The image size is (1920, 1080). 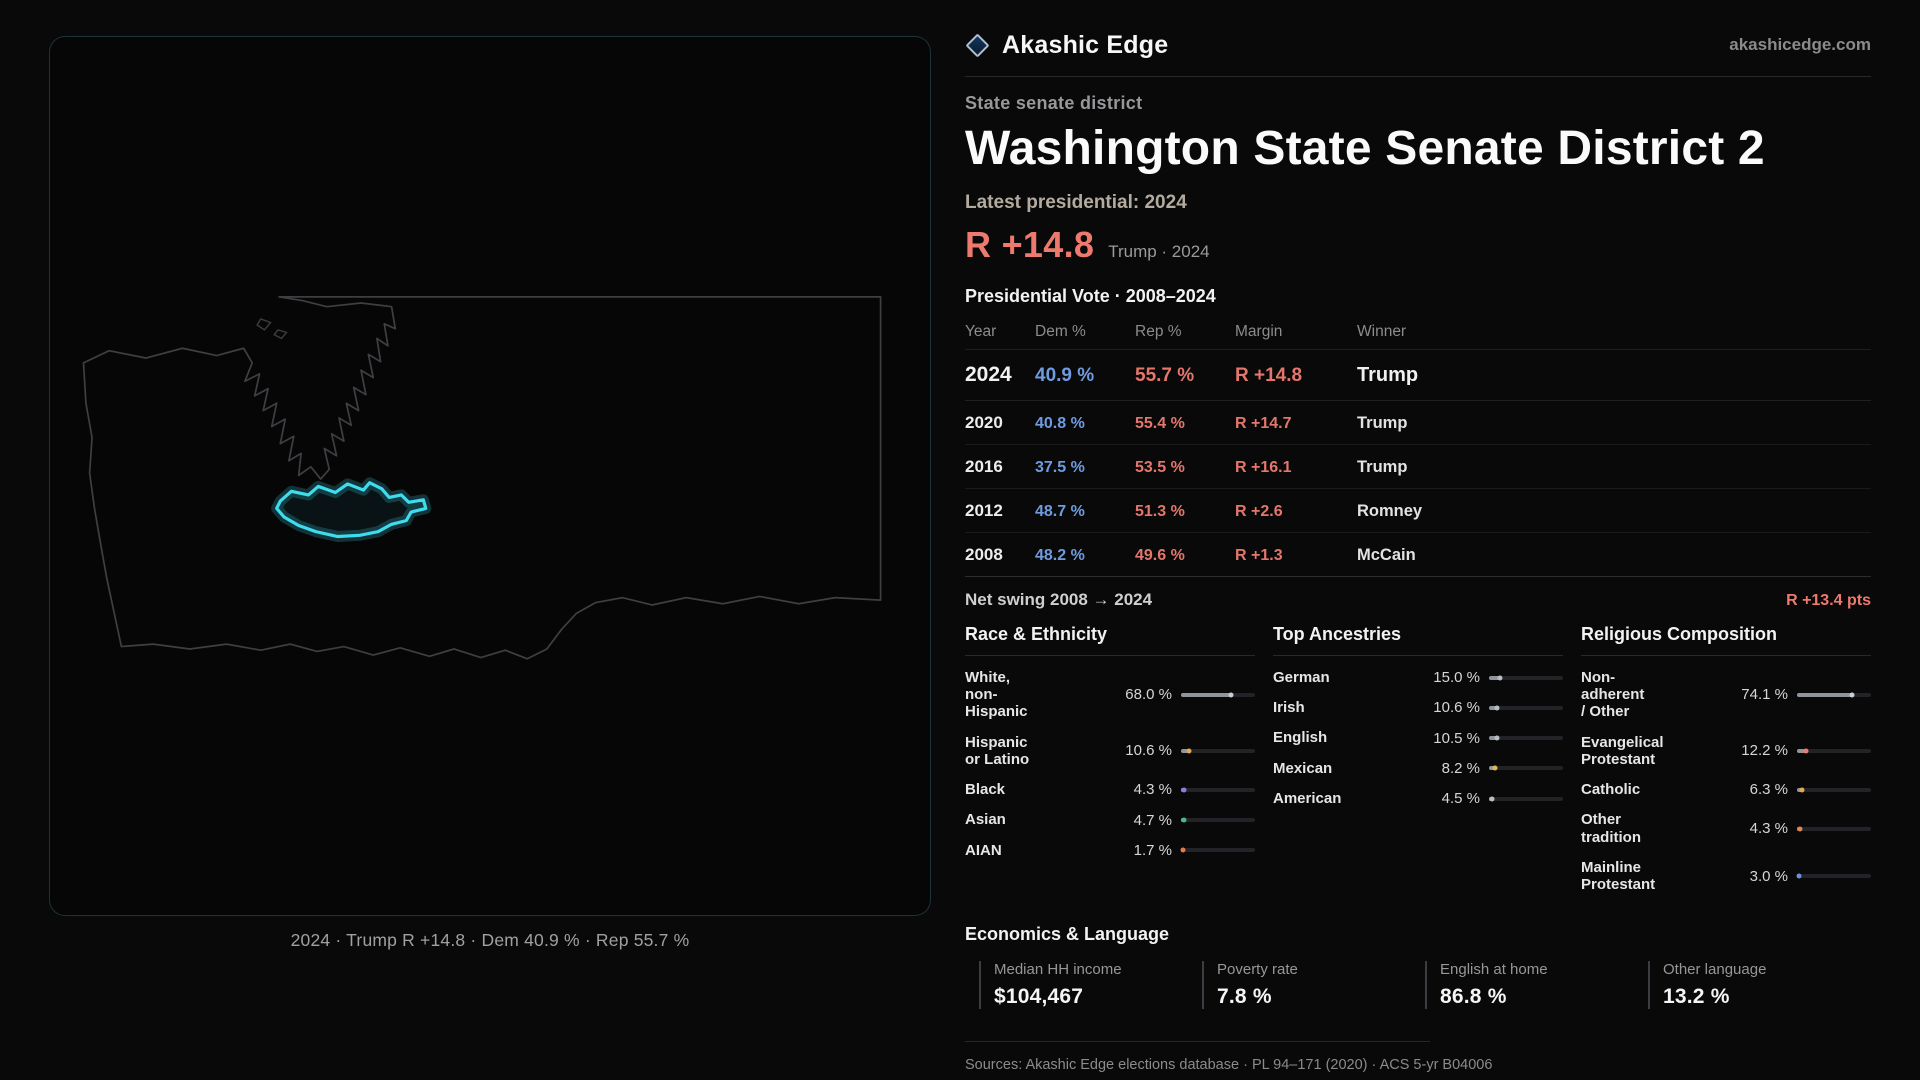 What do you see at coordinates (1160, 467) in the screenshot?
I see `rep-cell: 53.5 %` at bounding box center [1160, 467].